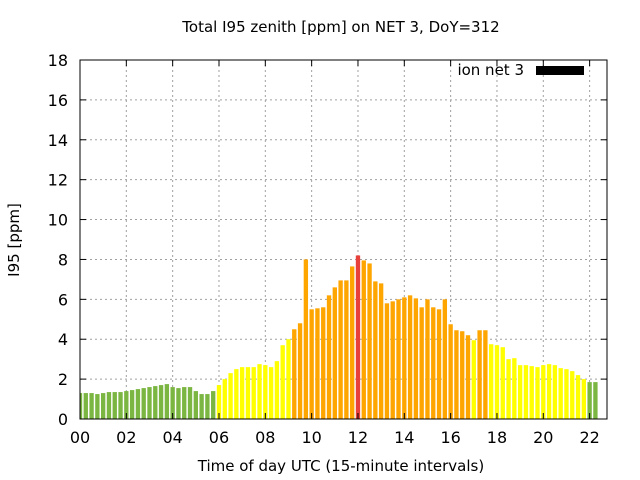 Image resolution: width=640 pixels, height=480 pixels. Describe the element at coordinates (63, 339) in the screenshot. I see `y-tick-label: 4` at that location.